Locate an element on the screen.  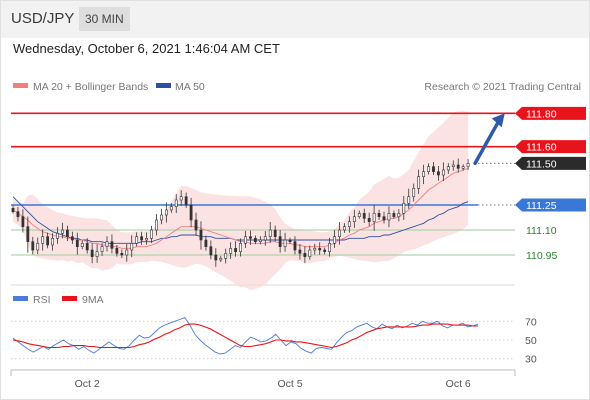
pair-title: USD/JPY is located at coordinates (43, 18).